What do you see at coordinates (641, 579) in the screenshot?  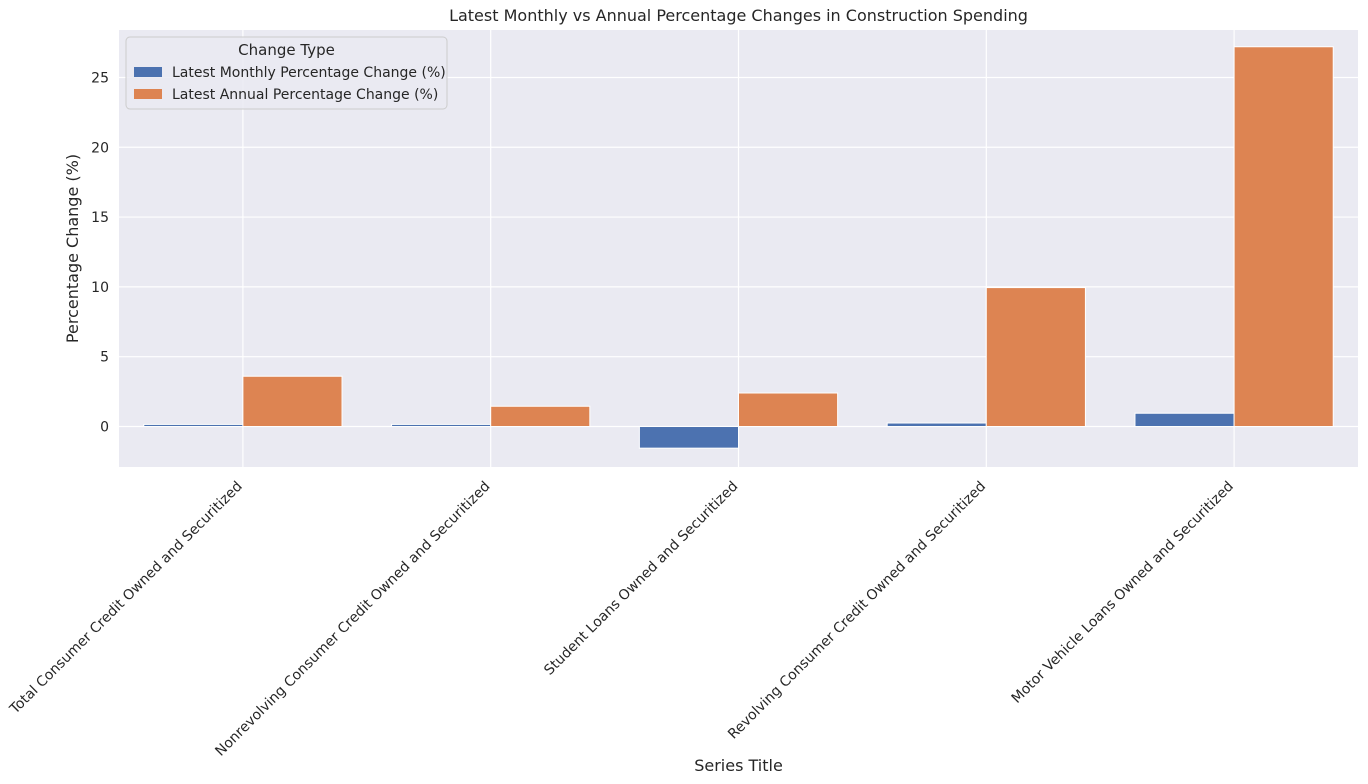 I see `x-tick-label: Student Loans Owned and Securitized` at bounding box center [641, 579].